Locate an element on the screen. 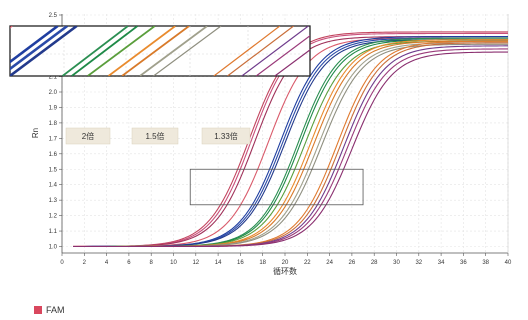  y-tick-label: 1.0 is located at coordinates (53, 248).